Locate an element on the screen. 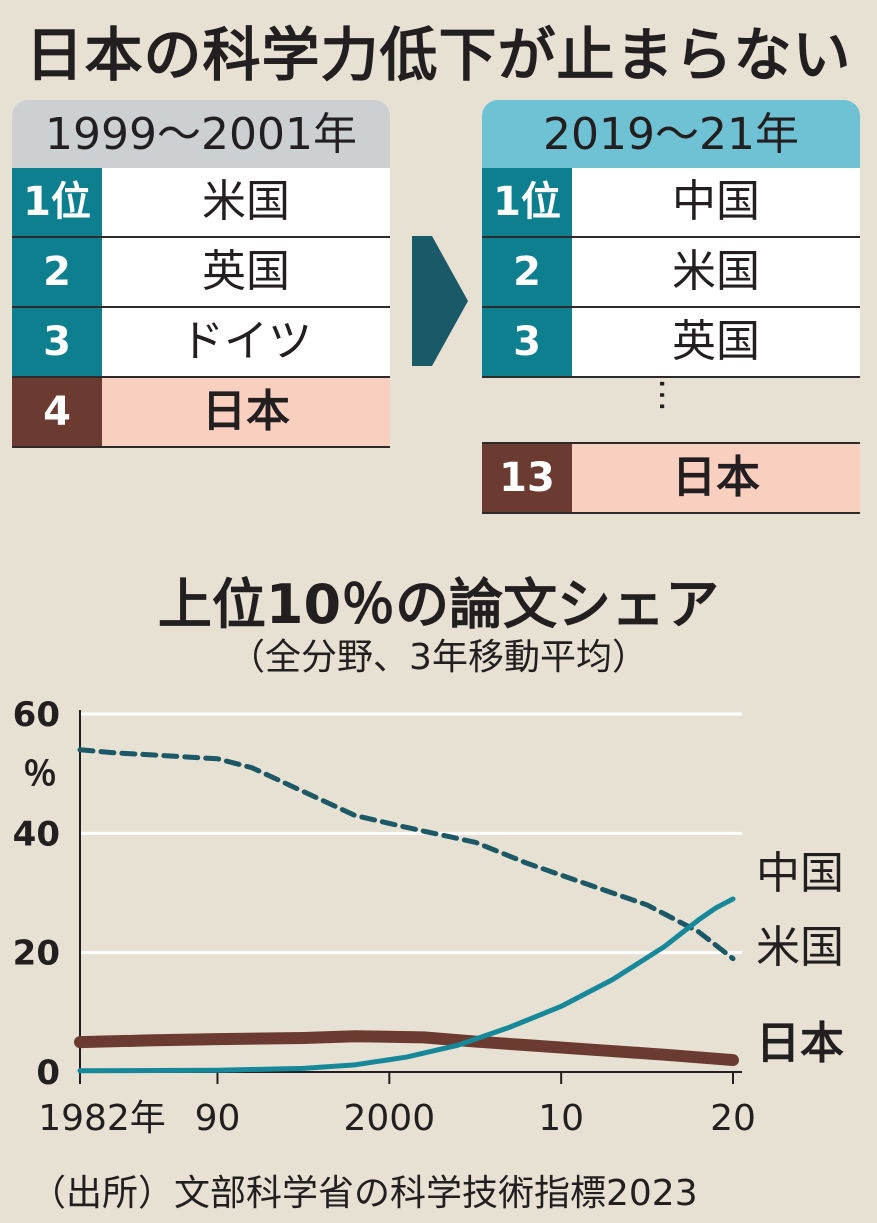 Image resolution: width=877 pixels, height=1223 pixels. ranking-table-1999-2001: 1999〜2001年 1位 米国 2 英国 3 ドイツ 4 日本 is located at coordinates (201, 274).